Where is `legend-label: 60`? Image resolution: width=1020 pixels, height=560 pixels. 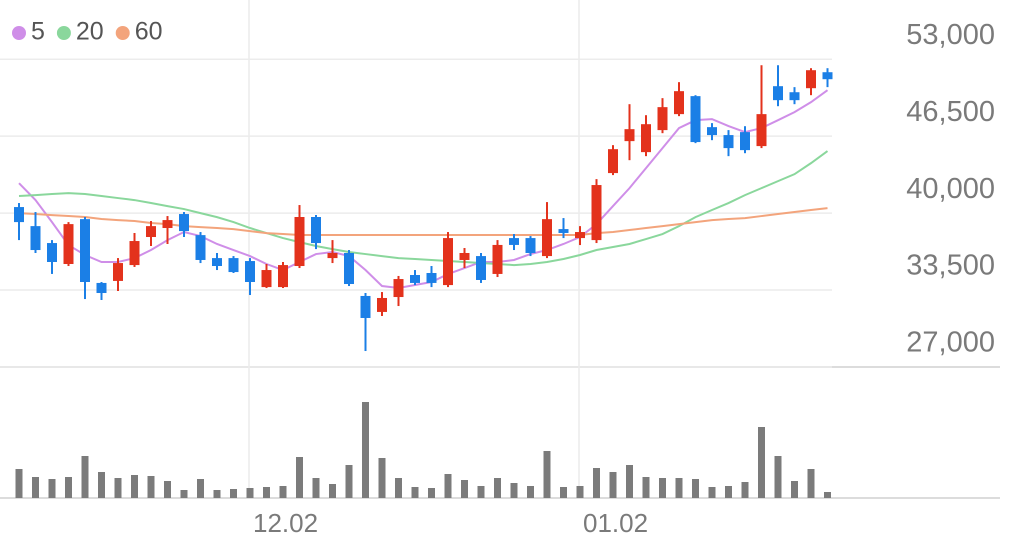
legend-label: 60 is located at coordinates (149, 32).